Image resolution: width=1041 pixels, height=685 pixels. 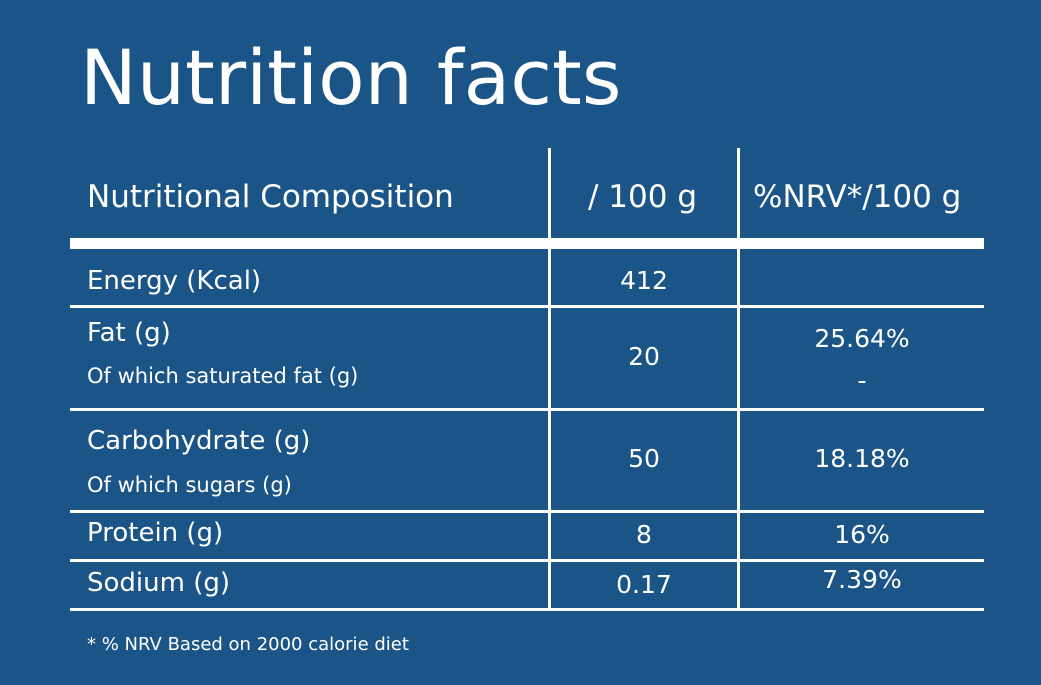 I want to click on row-value-sodium: 0.17, so click(x=644, y=584).